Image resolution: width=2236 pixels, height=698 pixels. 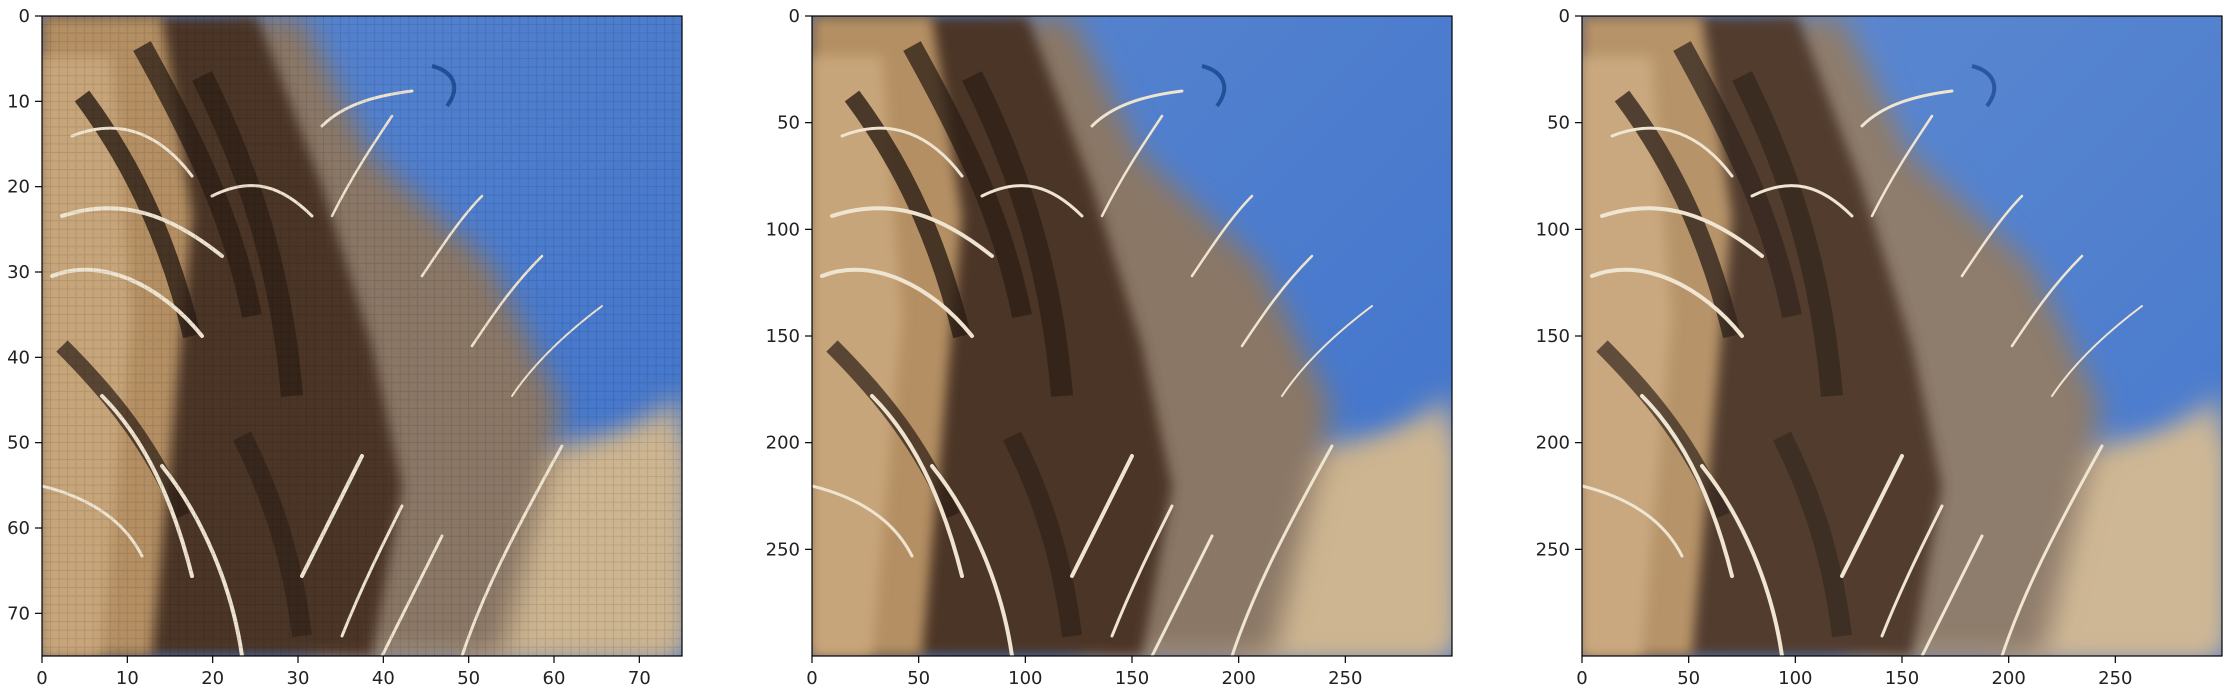 I want to click on x-tick-label: 10, so click(x=127, y=678).